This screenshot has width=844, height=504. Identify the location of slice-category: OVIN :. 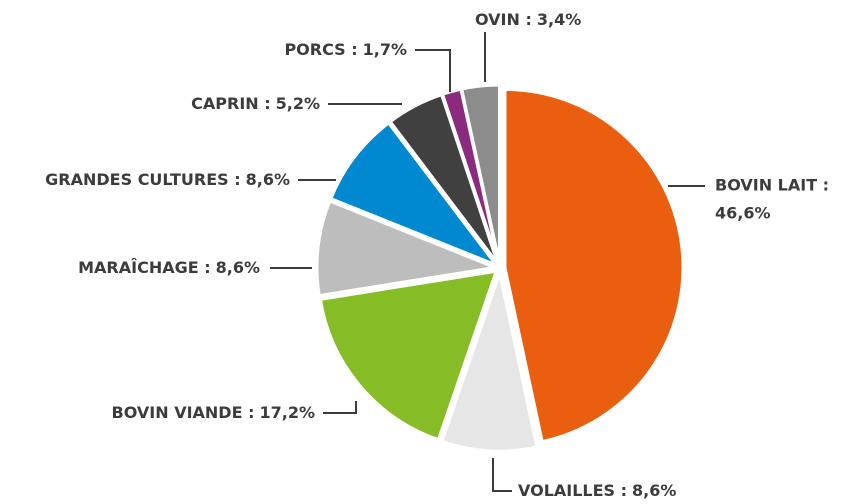
(503, 19).